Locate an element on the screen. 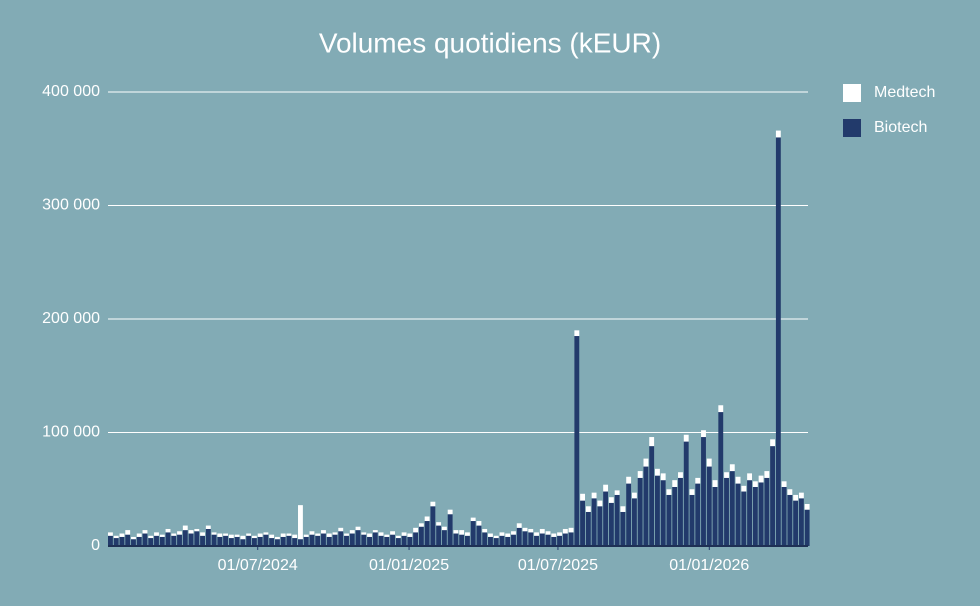 This screenshot has width=980, height=606. y-tick-label: 0 is located at coordinates (95, 545).